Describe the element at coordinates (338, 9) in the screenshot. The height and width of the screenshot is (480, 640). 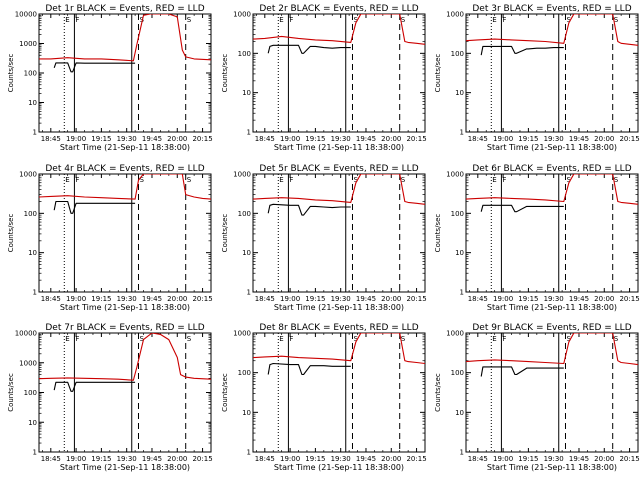
I see `panel-title: Det 2r BLACK = Events, RED = LLD` at that location.